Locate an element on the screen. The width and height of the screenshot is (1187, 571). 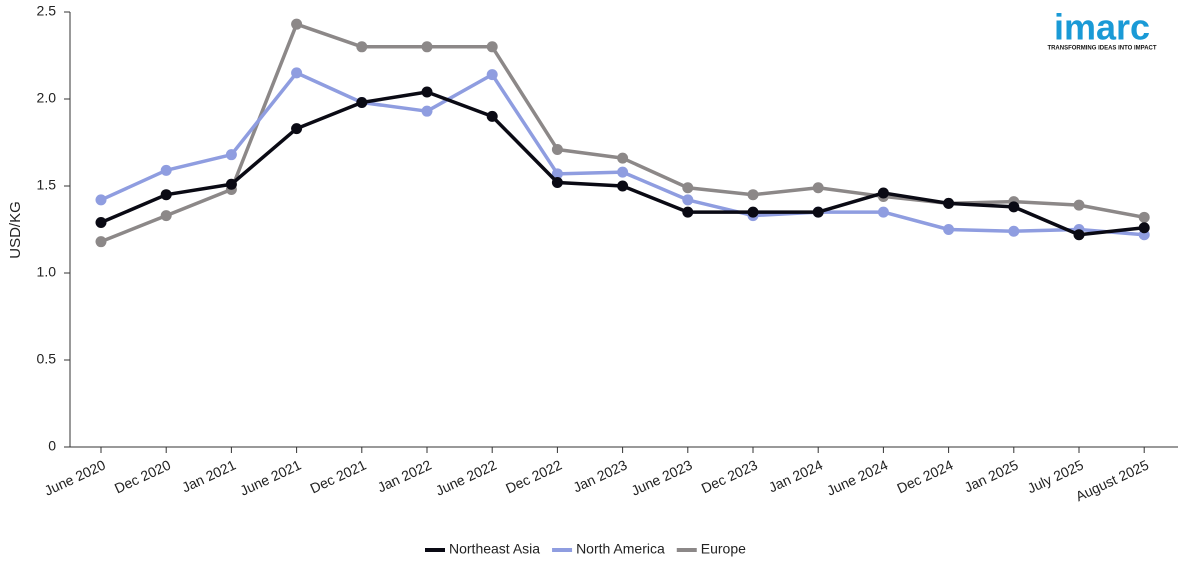
y-tick-label: 2.5 is located at coordinates (47, 11).